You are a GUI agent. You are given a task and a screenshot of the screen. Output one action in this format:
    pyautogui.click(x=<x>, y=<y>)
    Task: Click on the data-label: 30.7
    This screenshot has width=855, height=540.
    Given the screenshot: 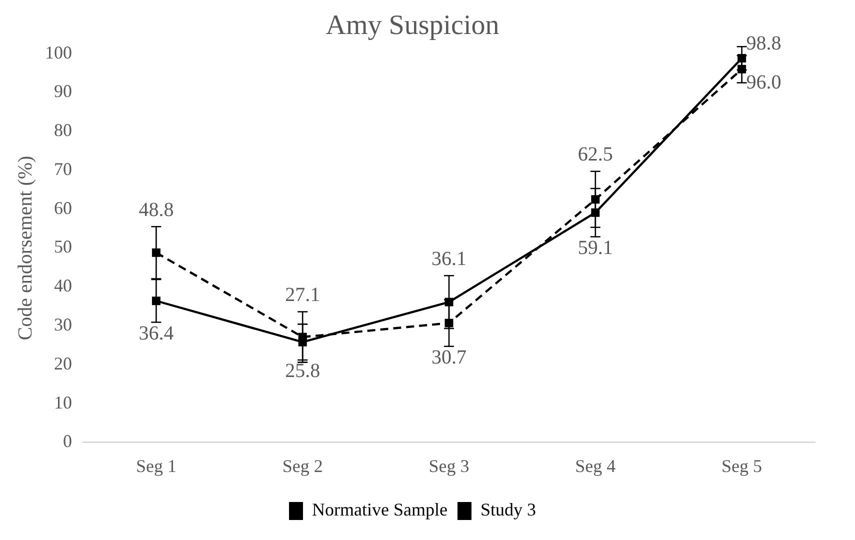 What is the action you would take?
    pyautogui.click(x=449, y=357)
    